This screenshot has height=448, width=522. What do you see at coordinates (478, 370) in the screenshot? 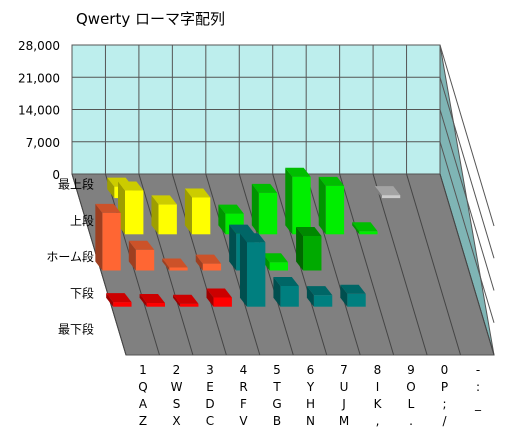
I see `column-label: -` at bounding box center [478, 370].